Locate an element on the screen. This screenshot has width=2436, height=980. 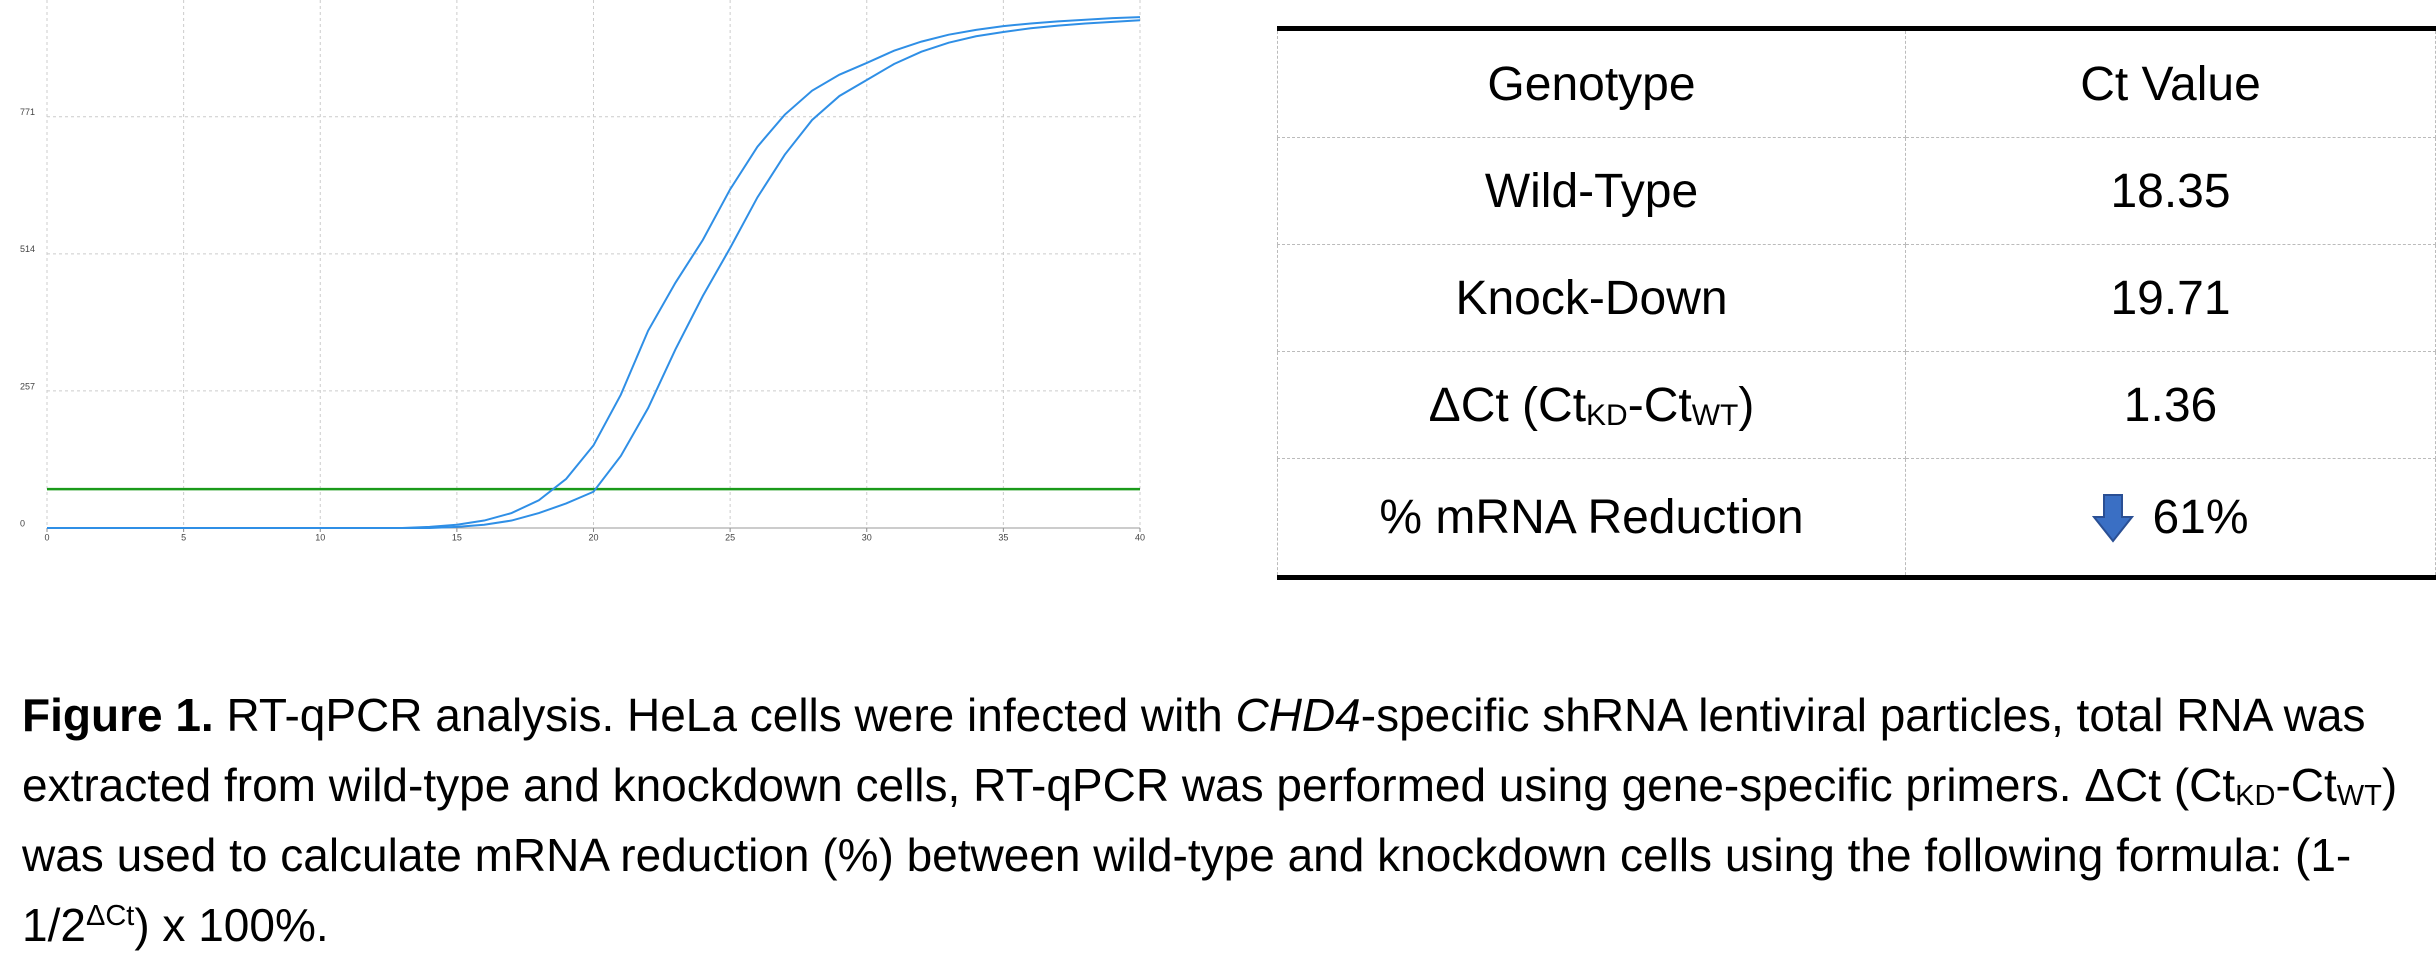
down-arrow-icon is located at coordinates (2113, 518).